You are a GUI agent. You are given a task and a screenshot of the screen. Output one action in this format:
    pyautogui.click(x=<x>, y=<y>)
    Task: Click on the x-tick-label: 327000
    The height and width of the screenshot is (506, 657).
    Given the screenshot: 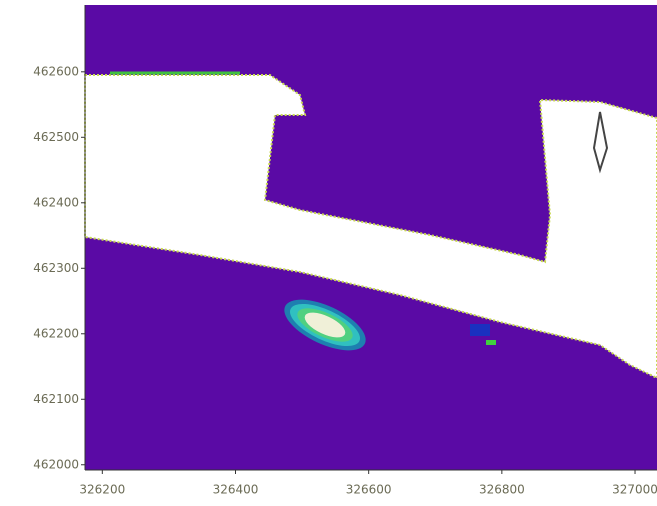 What is the action you would take?
    pyautogui.click(x=634, y=490)
    